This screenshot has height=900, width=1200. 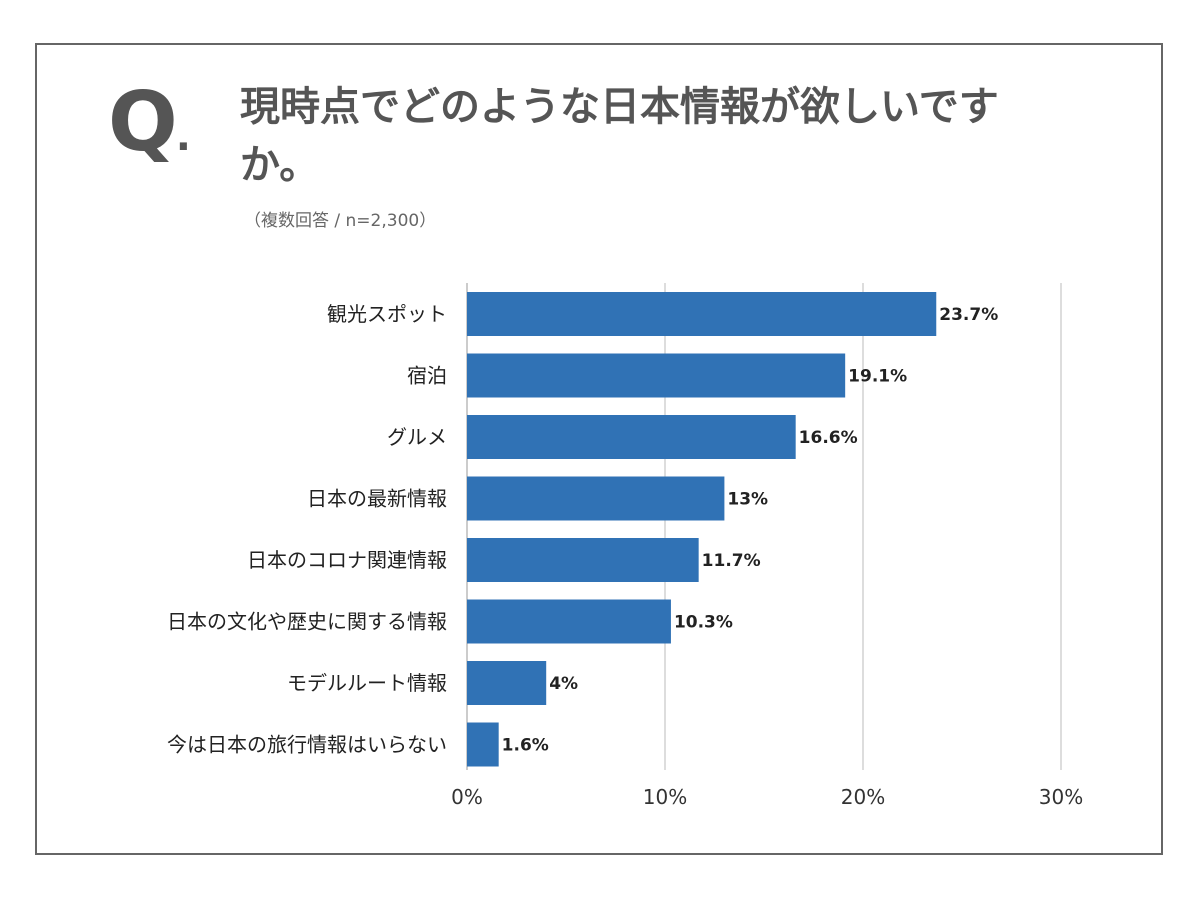 What do you see at coordinates (427, 376) in the screenshot?
I see `category-label: 宿泊` at bounding box center [427, 376].